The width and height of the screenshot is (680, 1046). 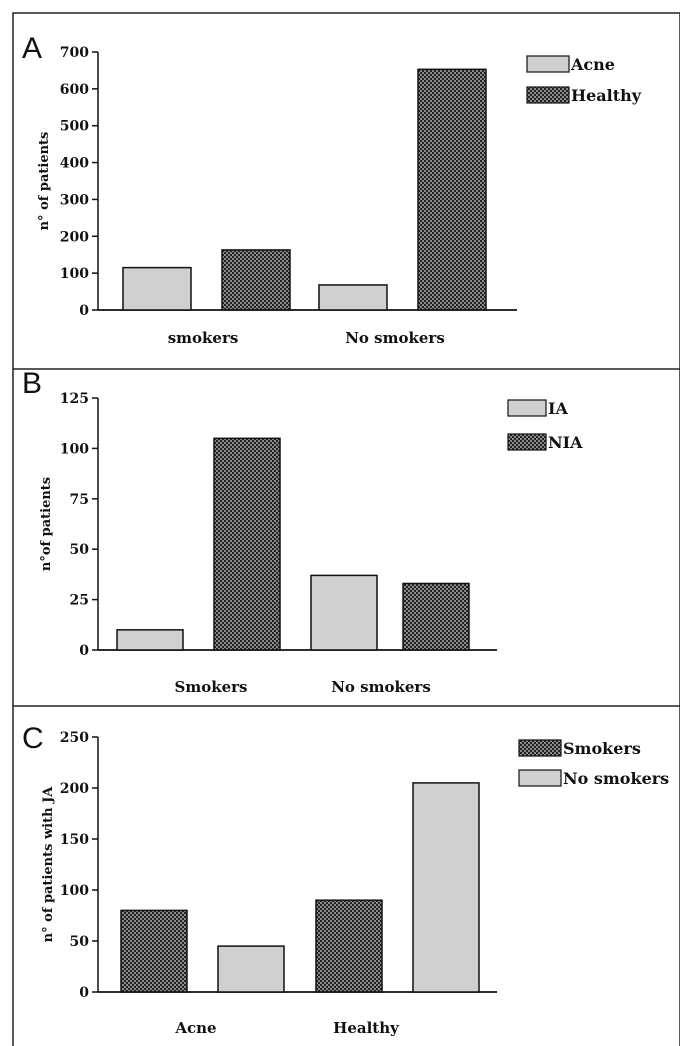 What do you see at coordinates (84, 311) in the screenshot?
I see `y-tick-label-a: 0` at bounding box center [84, 311].